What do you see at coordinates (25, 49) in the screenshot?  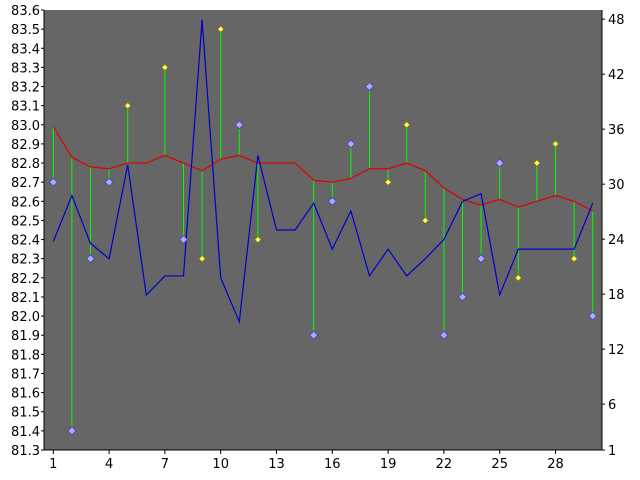 I see `left-tick-label: 83.4` at bounding box center [25, 49].